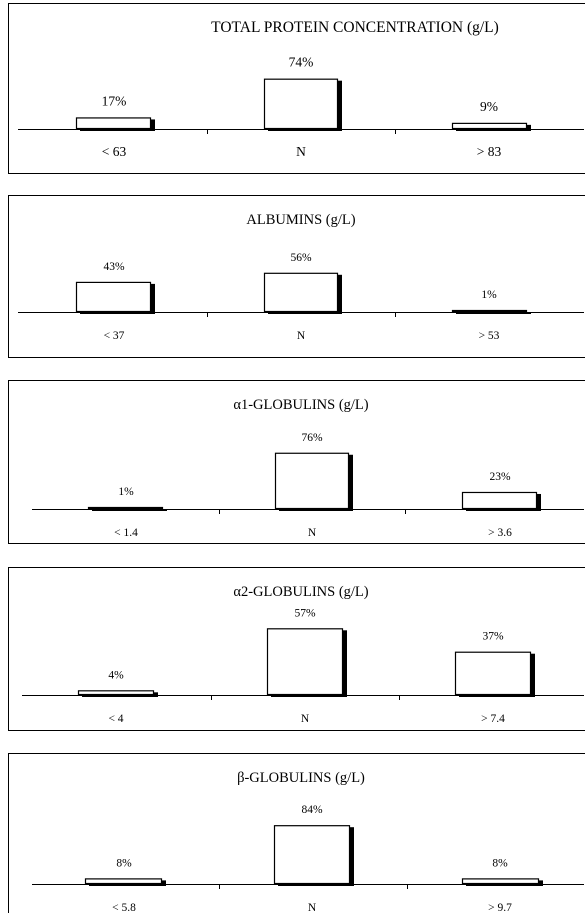  What do you see at coordinates (124, 907) in the screenshot?
I see `x-tick-label: < 5.8` at bounding box center [124, 907].